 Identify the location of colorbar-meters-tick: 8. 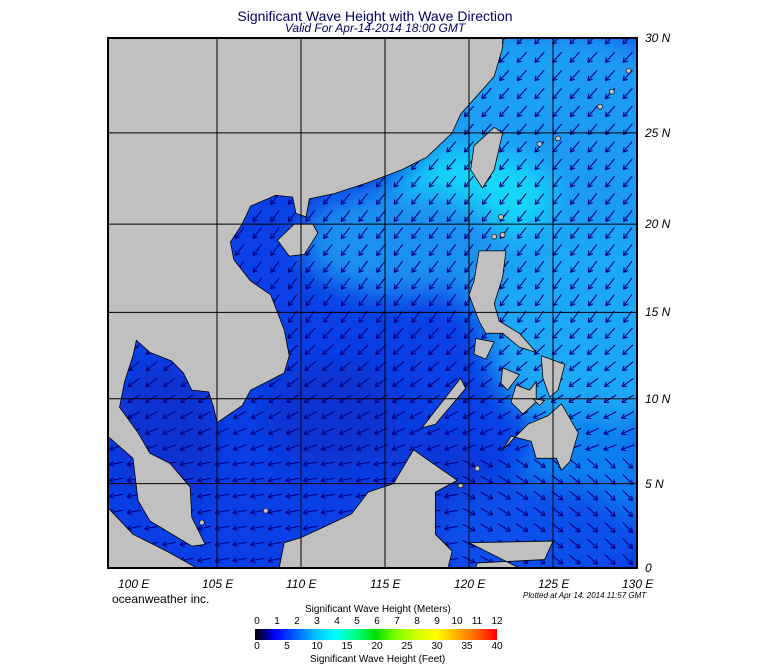
(417, 621).